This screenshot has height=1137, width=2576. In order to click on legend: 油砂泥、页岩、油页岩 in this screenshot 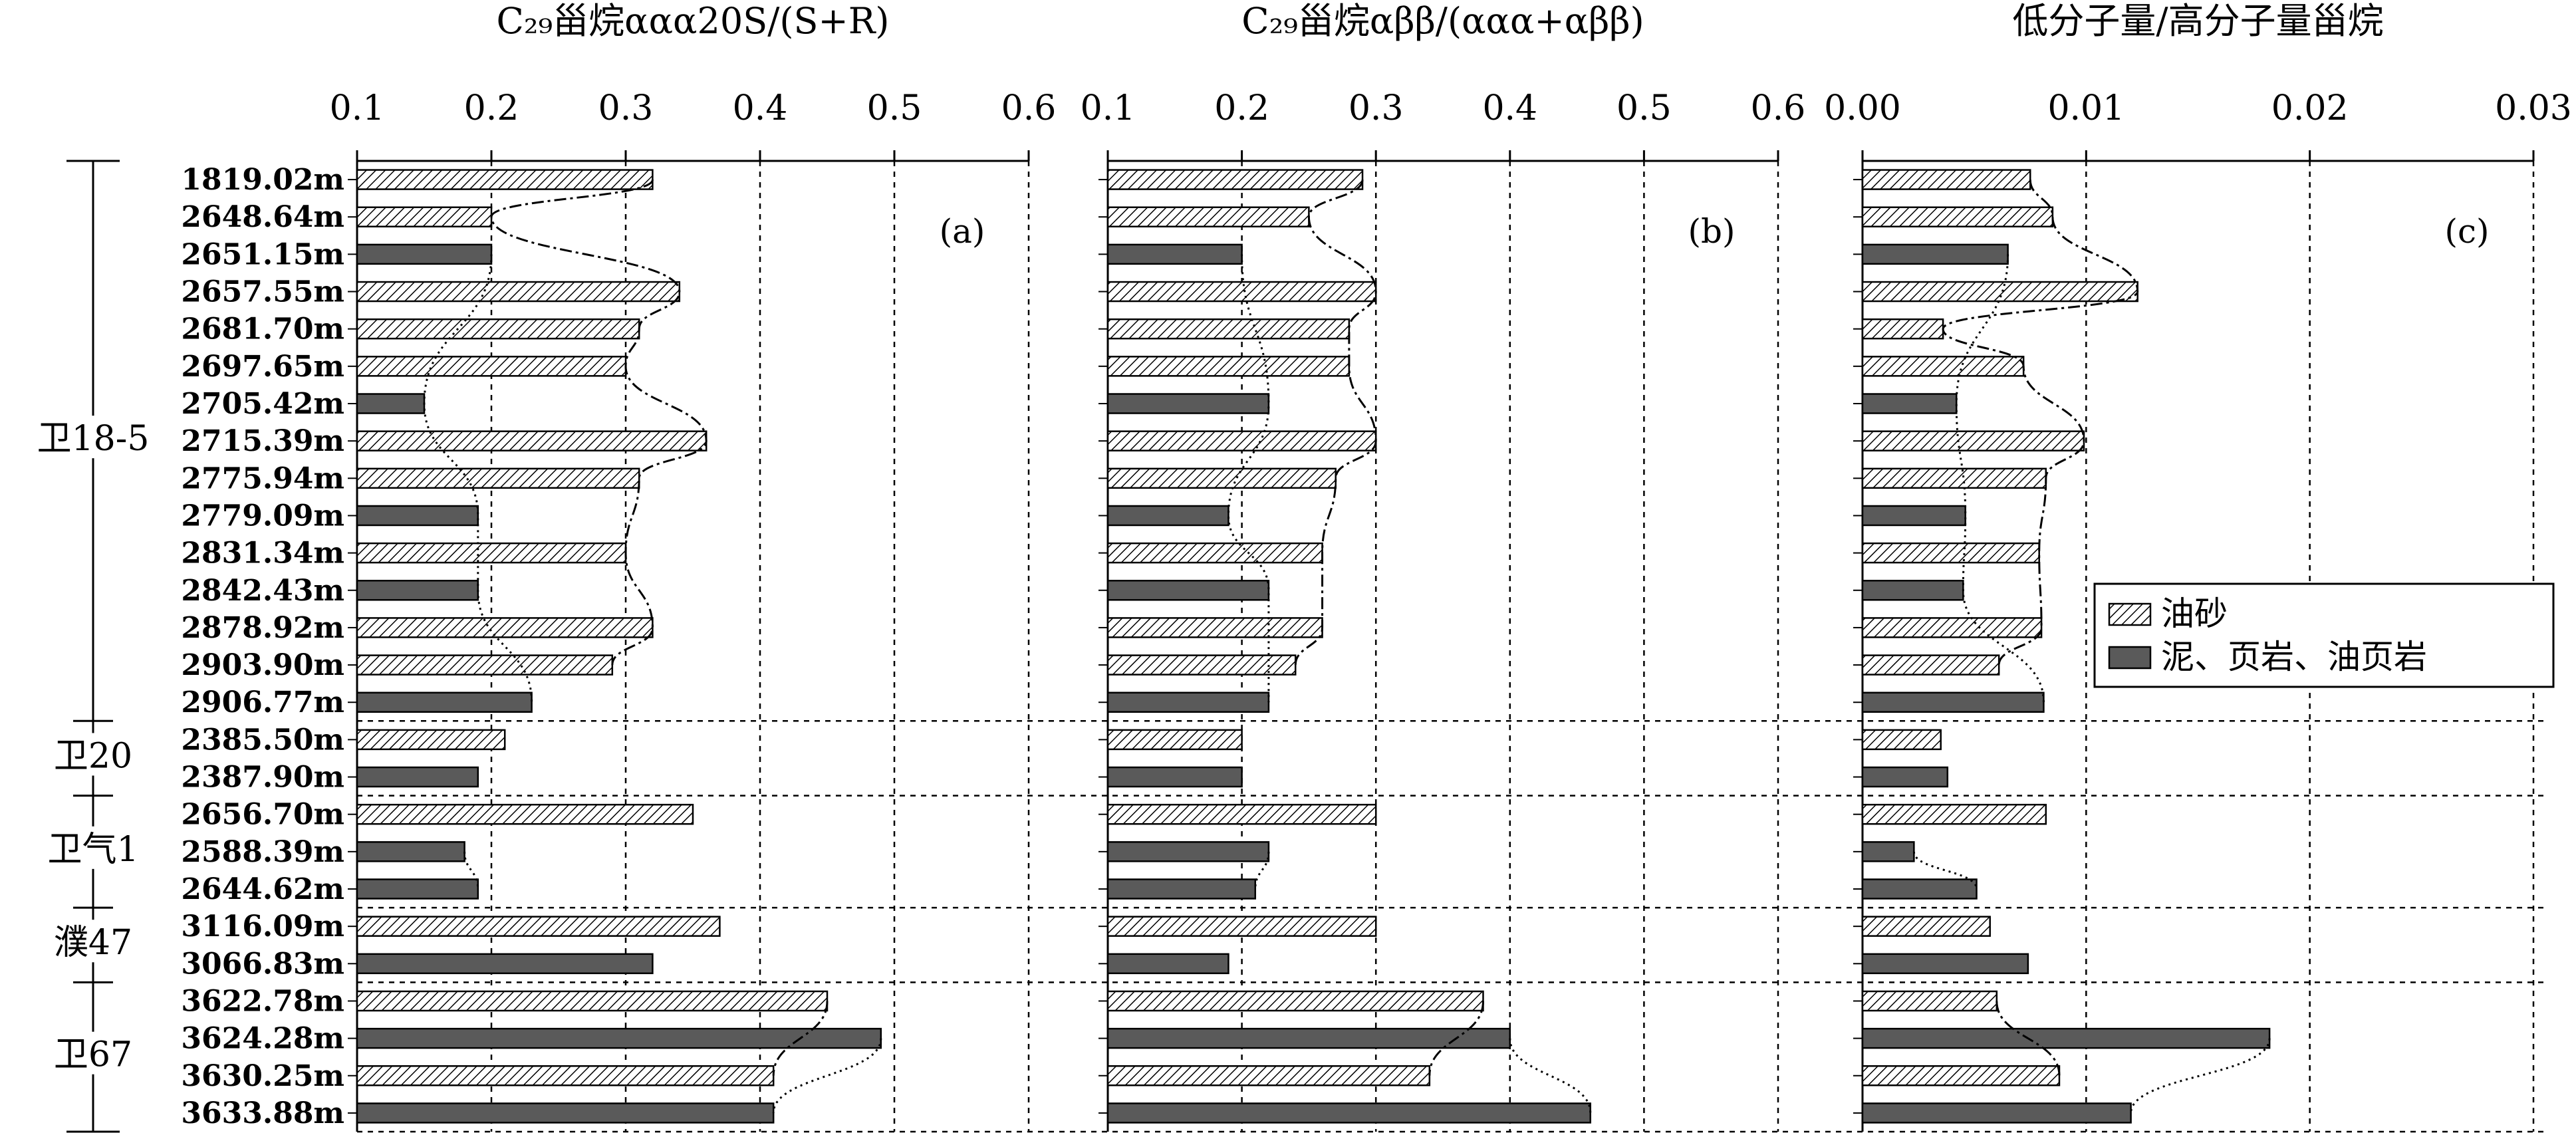, I will do `click(2324, 635)`.